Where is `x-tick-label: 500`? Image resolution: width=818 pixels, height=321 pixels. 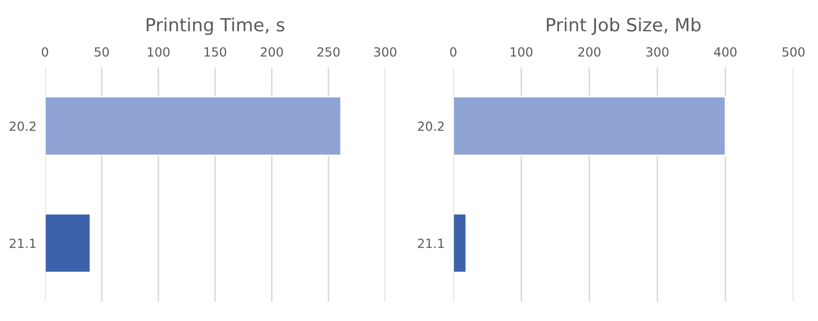
x-tick-label: 500 is located at coordinates (793, 52).